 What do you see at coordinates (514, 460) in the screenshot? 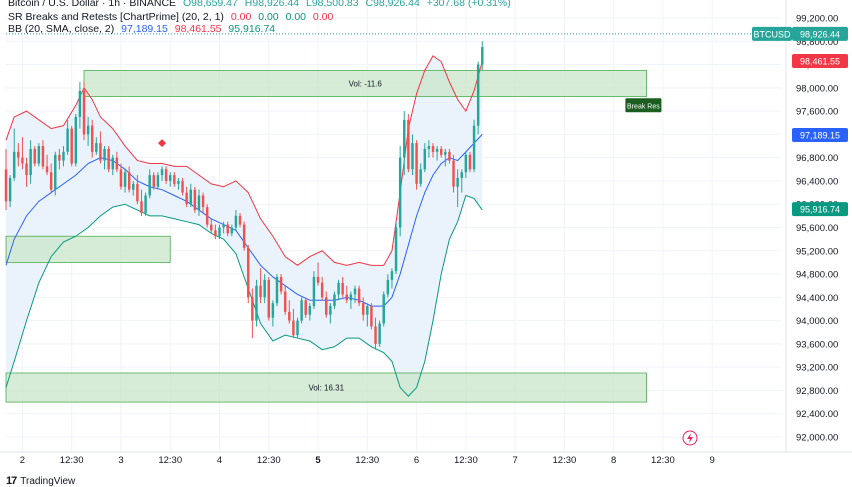
I see `x-tick-label: 7` at bounding box center [514, 460].